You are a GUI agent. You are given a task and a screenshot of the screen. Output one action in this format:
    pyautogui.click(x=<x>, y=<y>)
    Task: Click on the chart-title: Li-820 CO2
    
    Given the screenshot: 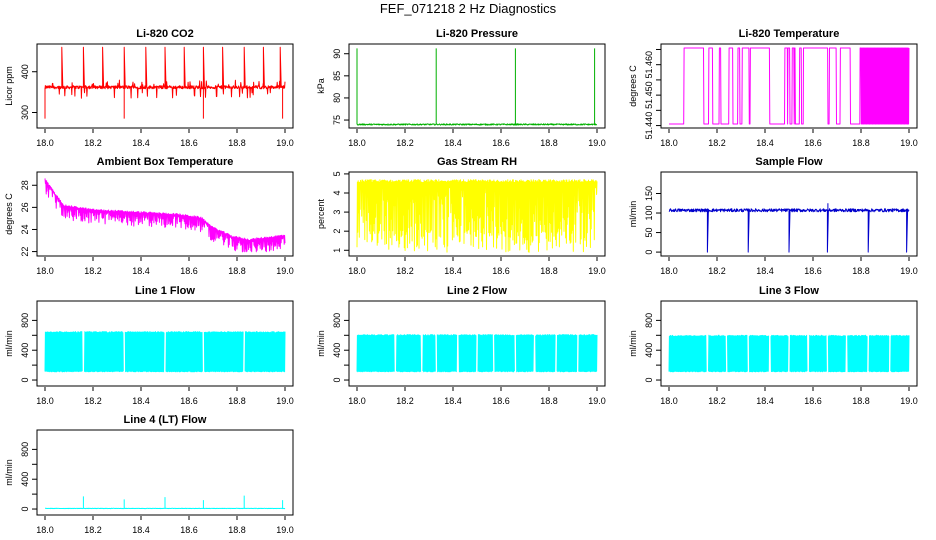 What is the action you would take?
    pyautogui.click(x=164, y=34)
    